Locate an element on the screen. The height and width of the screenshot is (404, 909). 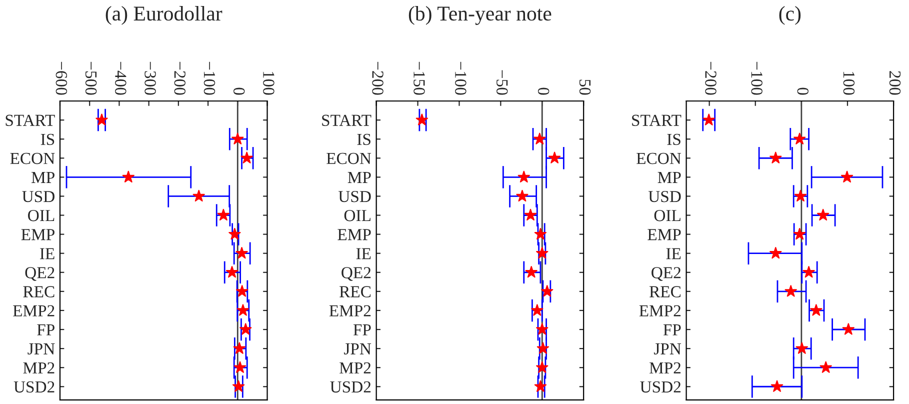
x-tick-label: −400 is located at coordinates (120, 78).